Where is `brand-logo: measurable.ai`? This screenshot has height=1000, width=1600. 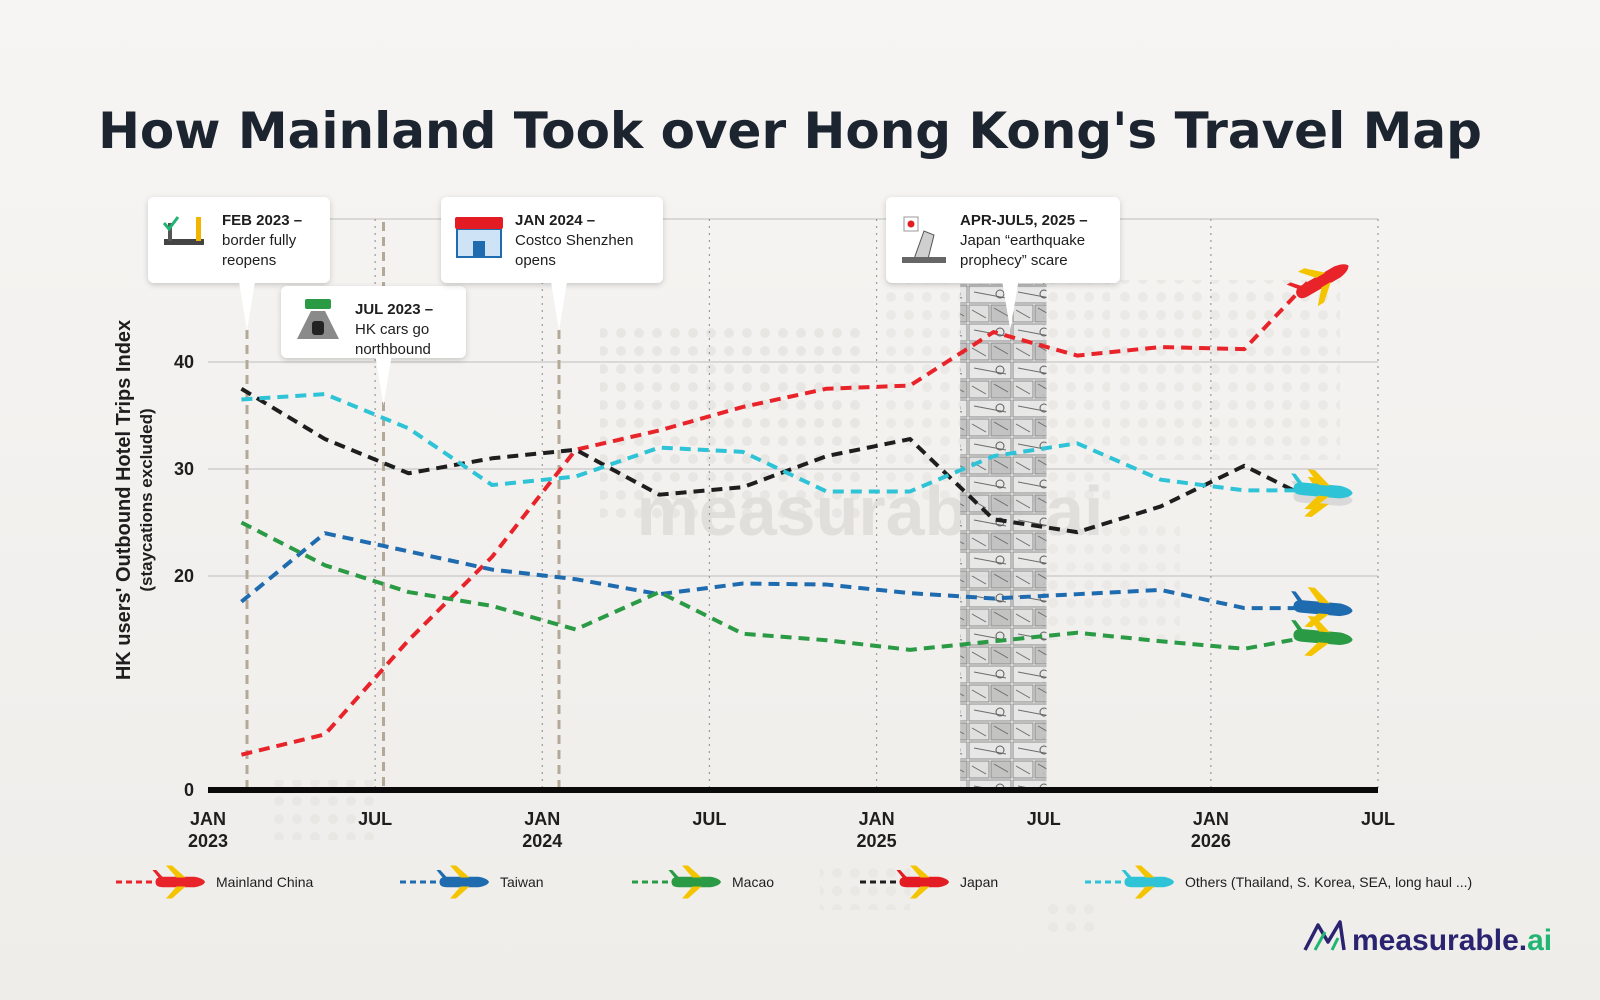
brand-logo: measurable.ai is located at coordinates (1427, 938).